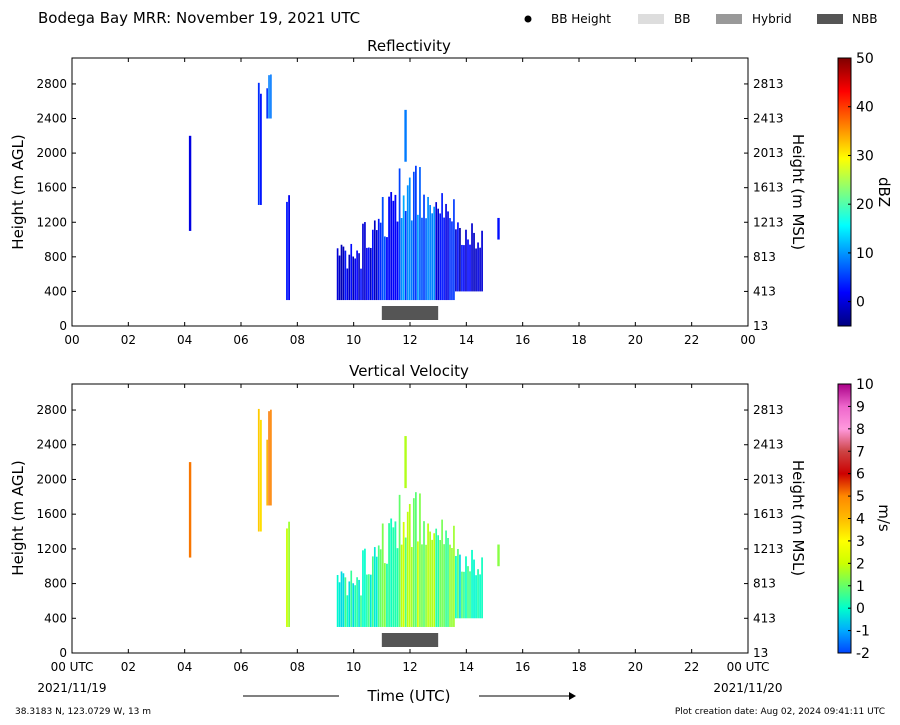  Describe the element at coordinates (651, 19) in the screenshot. I see `legend-swatch-bb` at that location.